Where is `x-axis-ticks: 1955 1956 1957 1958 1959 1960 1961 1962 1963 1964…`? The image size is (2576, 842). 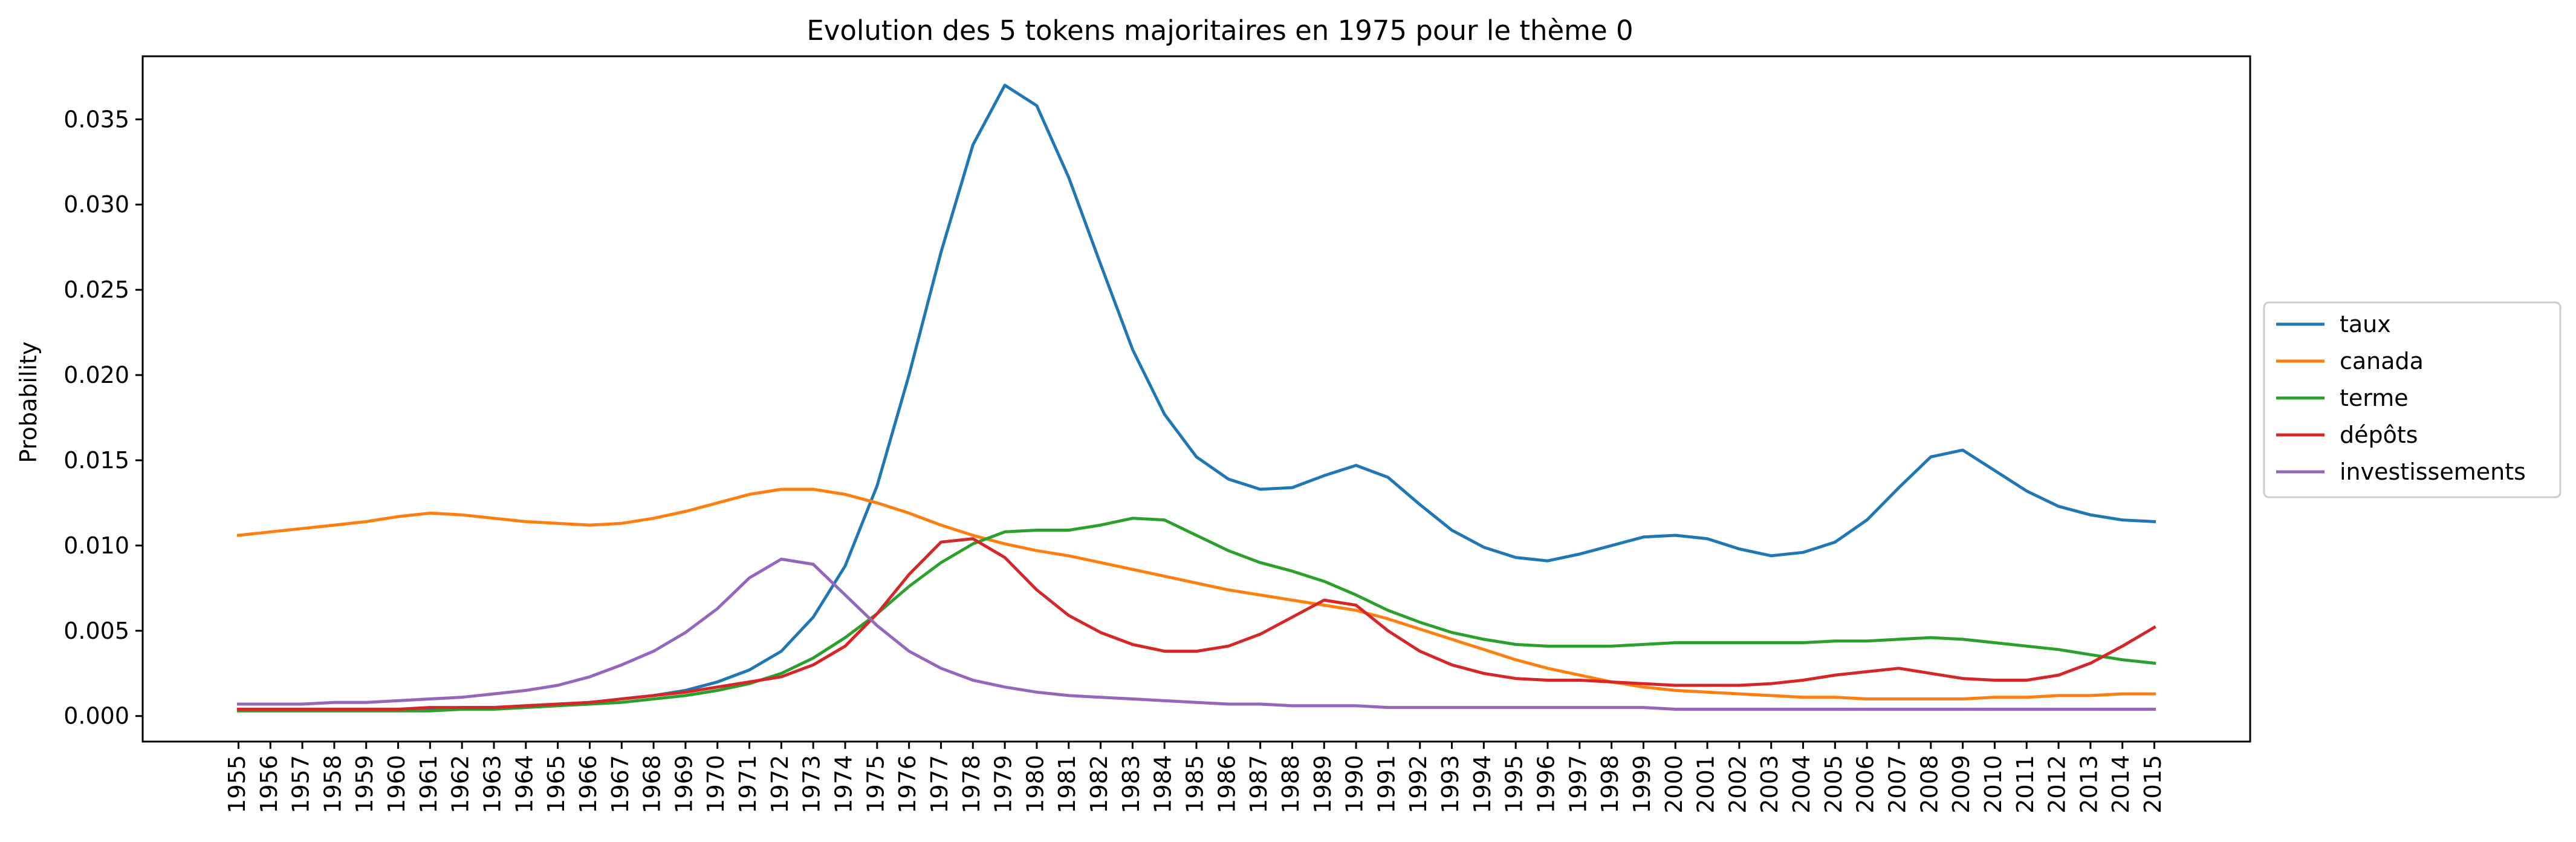 x-axis-ticks: 1955 1956 1957 1958 1959 1960 1961 1962 1963 1964… is located at coordinates (1195, 778).